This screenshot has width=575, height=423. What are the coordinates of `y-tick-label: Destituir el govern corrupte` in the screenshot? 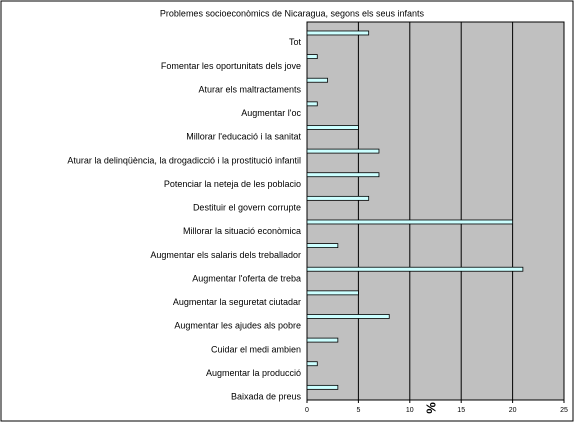 It's located at (247, 208).